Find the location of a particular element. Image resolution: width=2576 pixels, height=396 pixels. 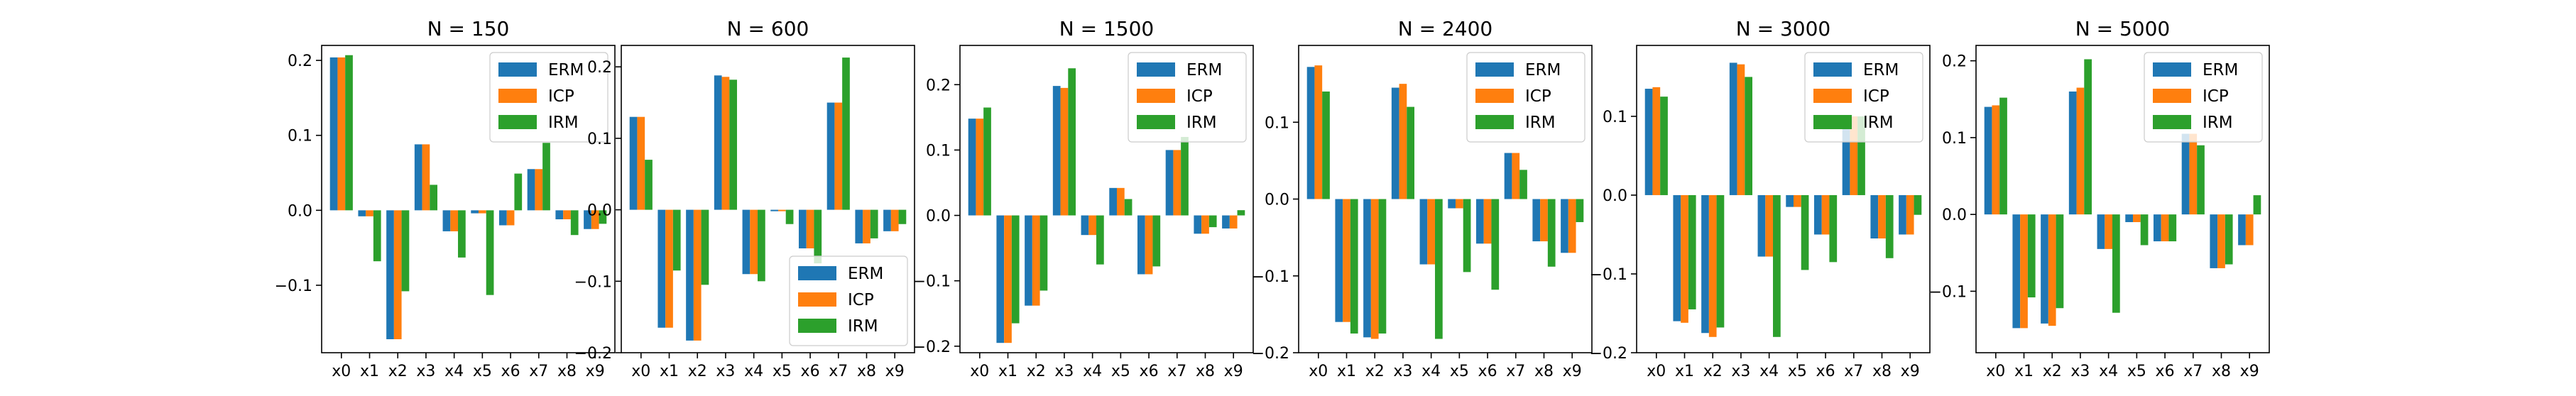

bar-irm-x0 is located at coordinates (1326, 145).